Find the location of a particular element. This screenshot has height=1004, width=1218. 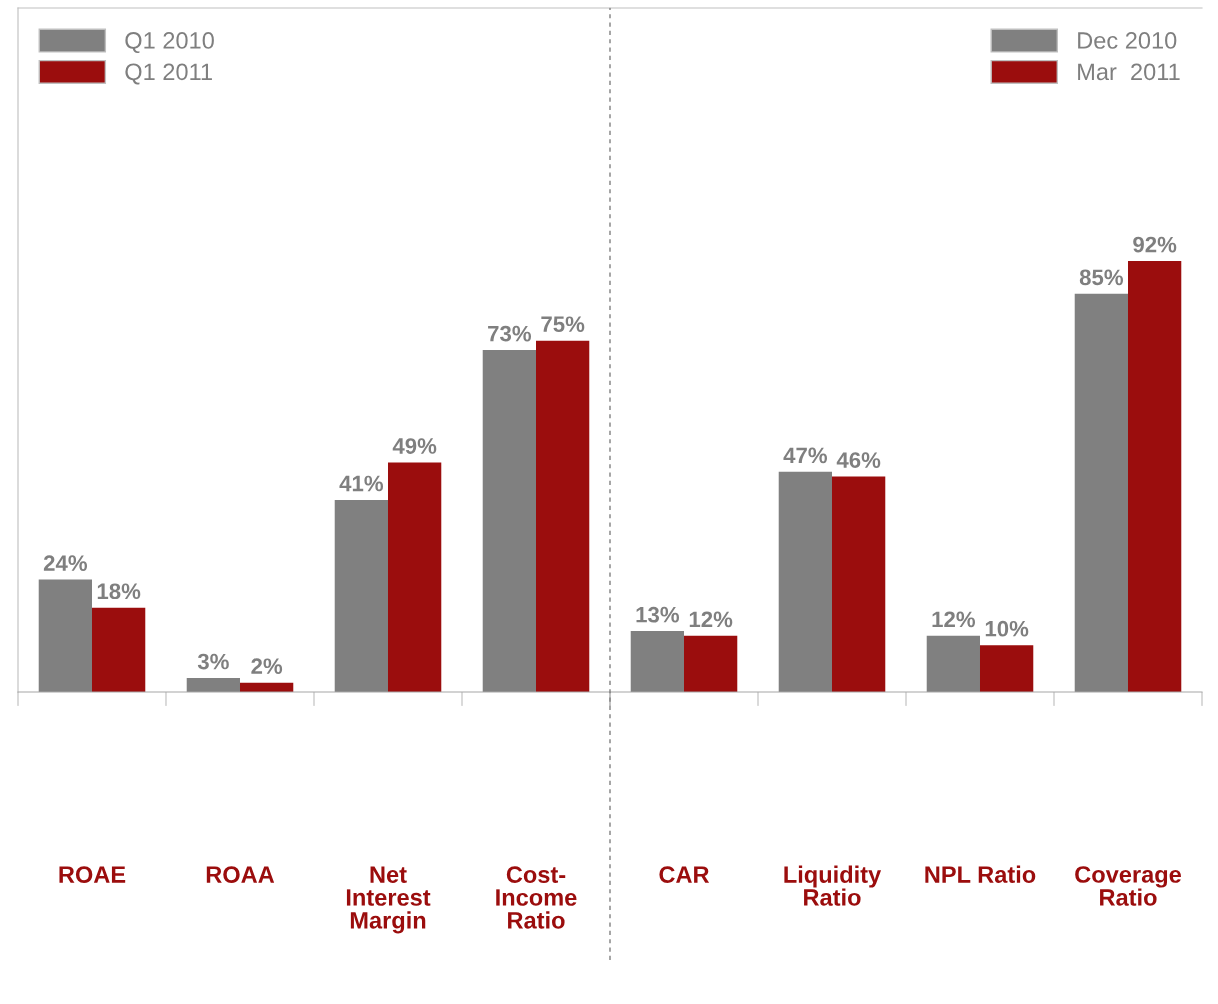

data-label: 10% is located at coordinates (1007, 628).